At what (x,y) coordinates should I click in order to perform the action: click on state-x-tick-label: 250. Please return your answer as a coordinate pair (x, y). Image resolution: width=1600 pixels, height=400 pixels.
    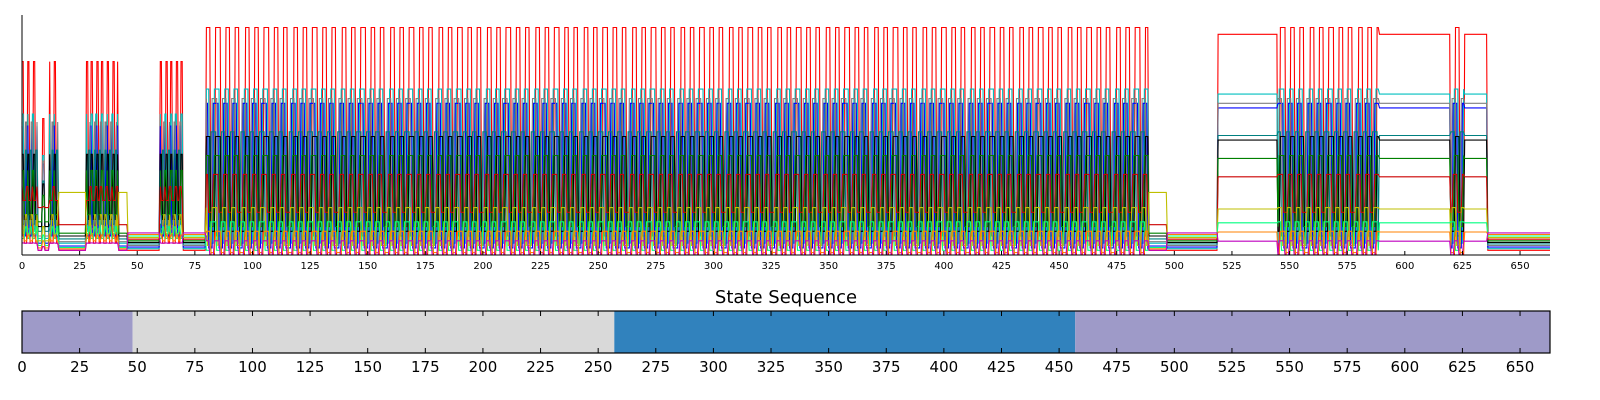
    Looking at the image, I should click on (598, 367).